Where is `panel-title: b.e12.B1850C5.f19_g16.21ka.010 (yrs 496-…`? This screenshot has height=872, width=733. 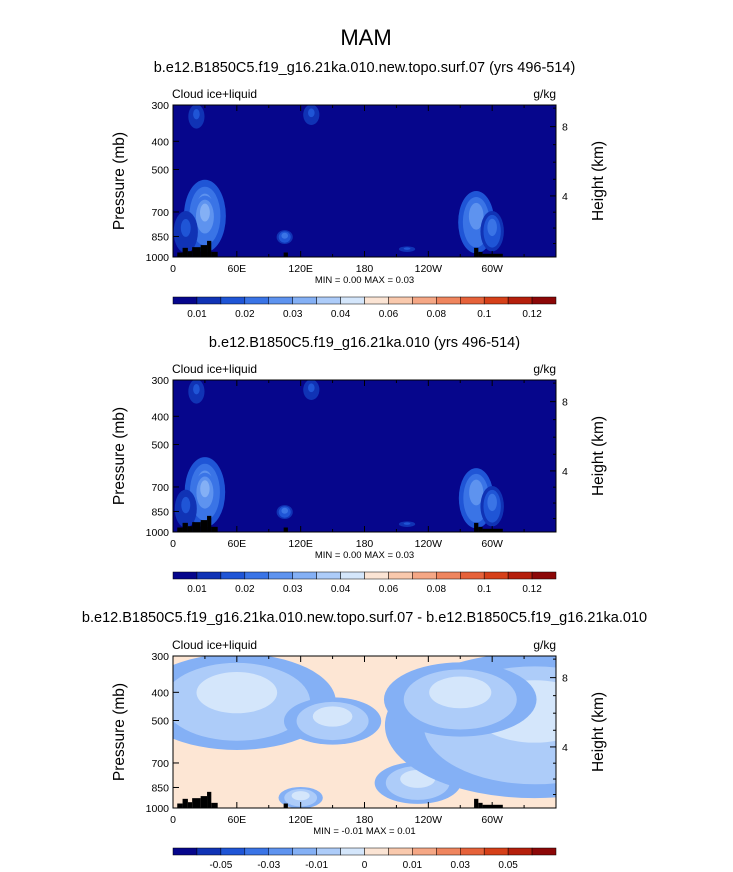
panel-title: b.e12.B1850C5.f19_g16.21ka.010 (yrs 496-… is located at coordinates (364, 343).